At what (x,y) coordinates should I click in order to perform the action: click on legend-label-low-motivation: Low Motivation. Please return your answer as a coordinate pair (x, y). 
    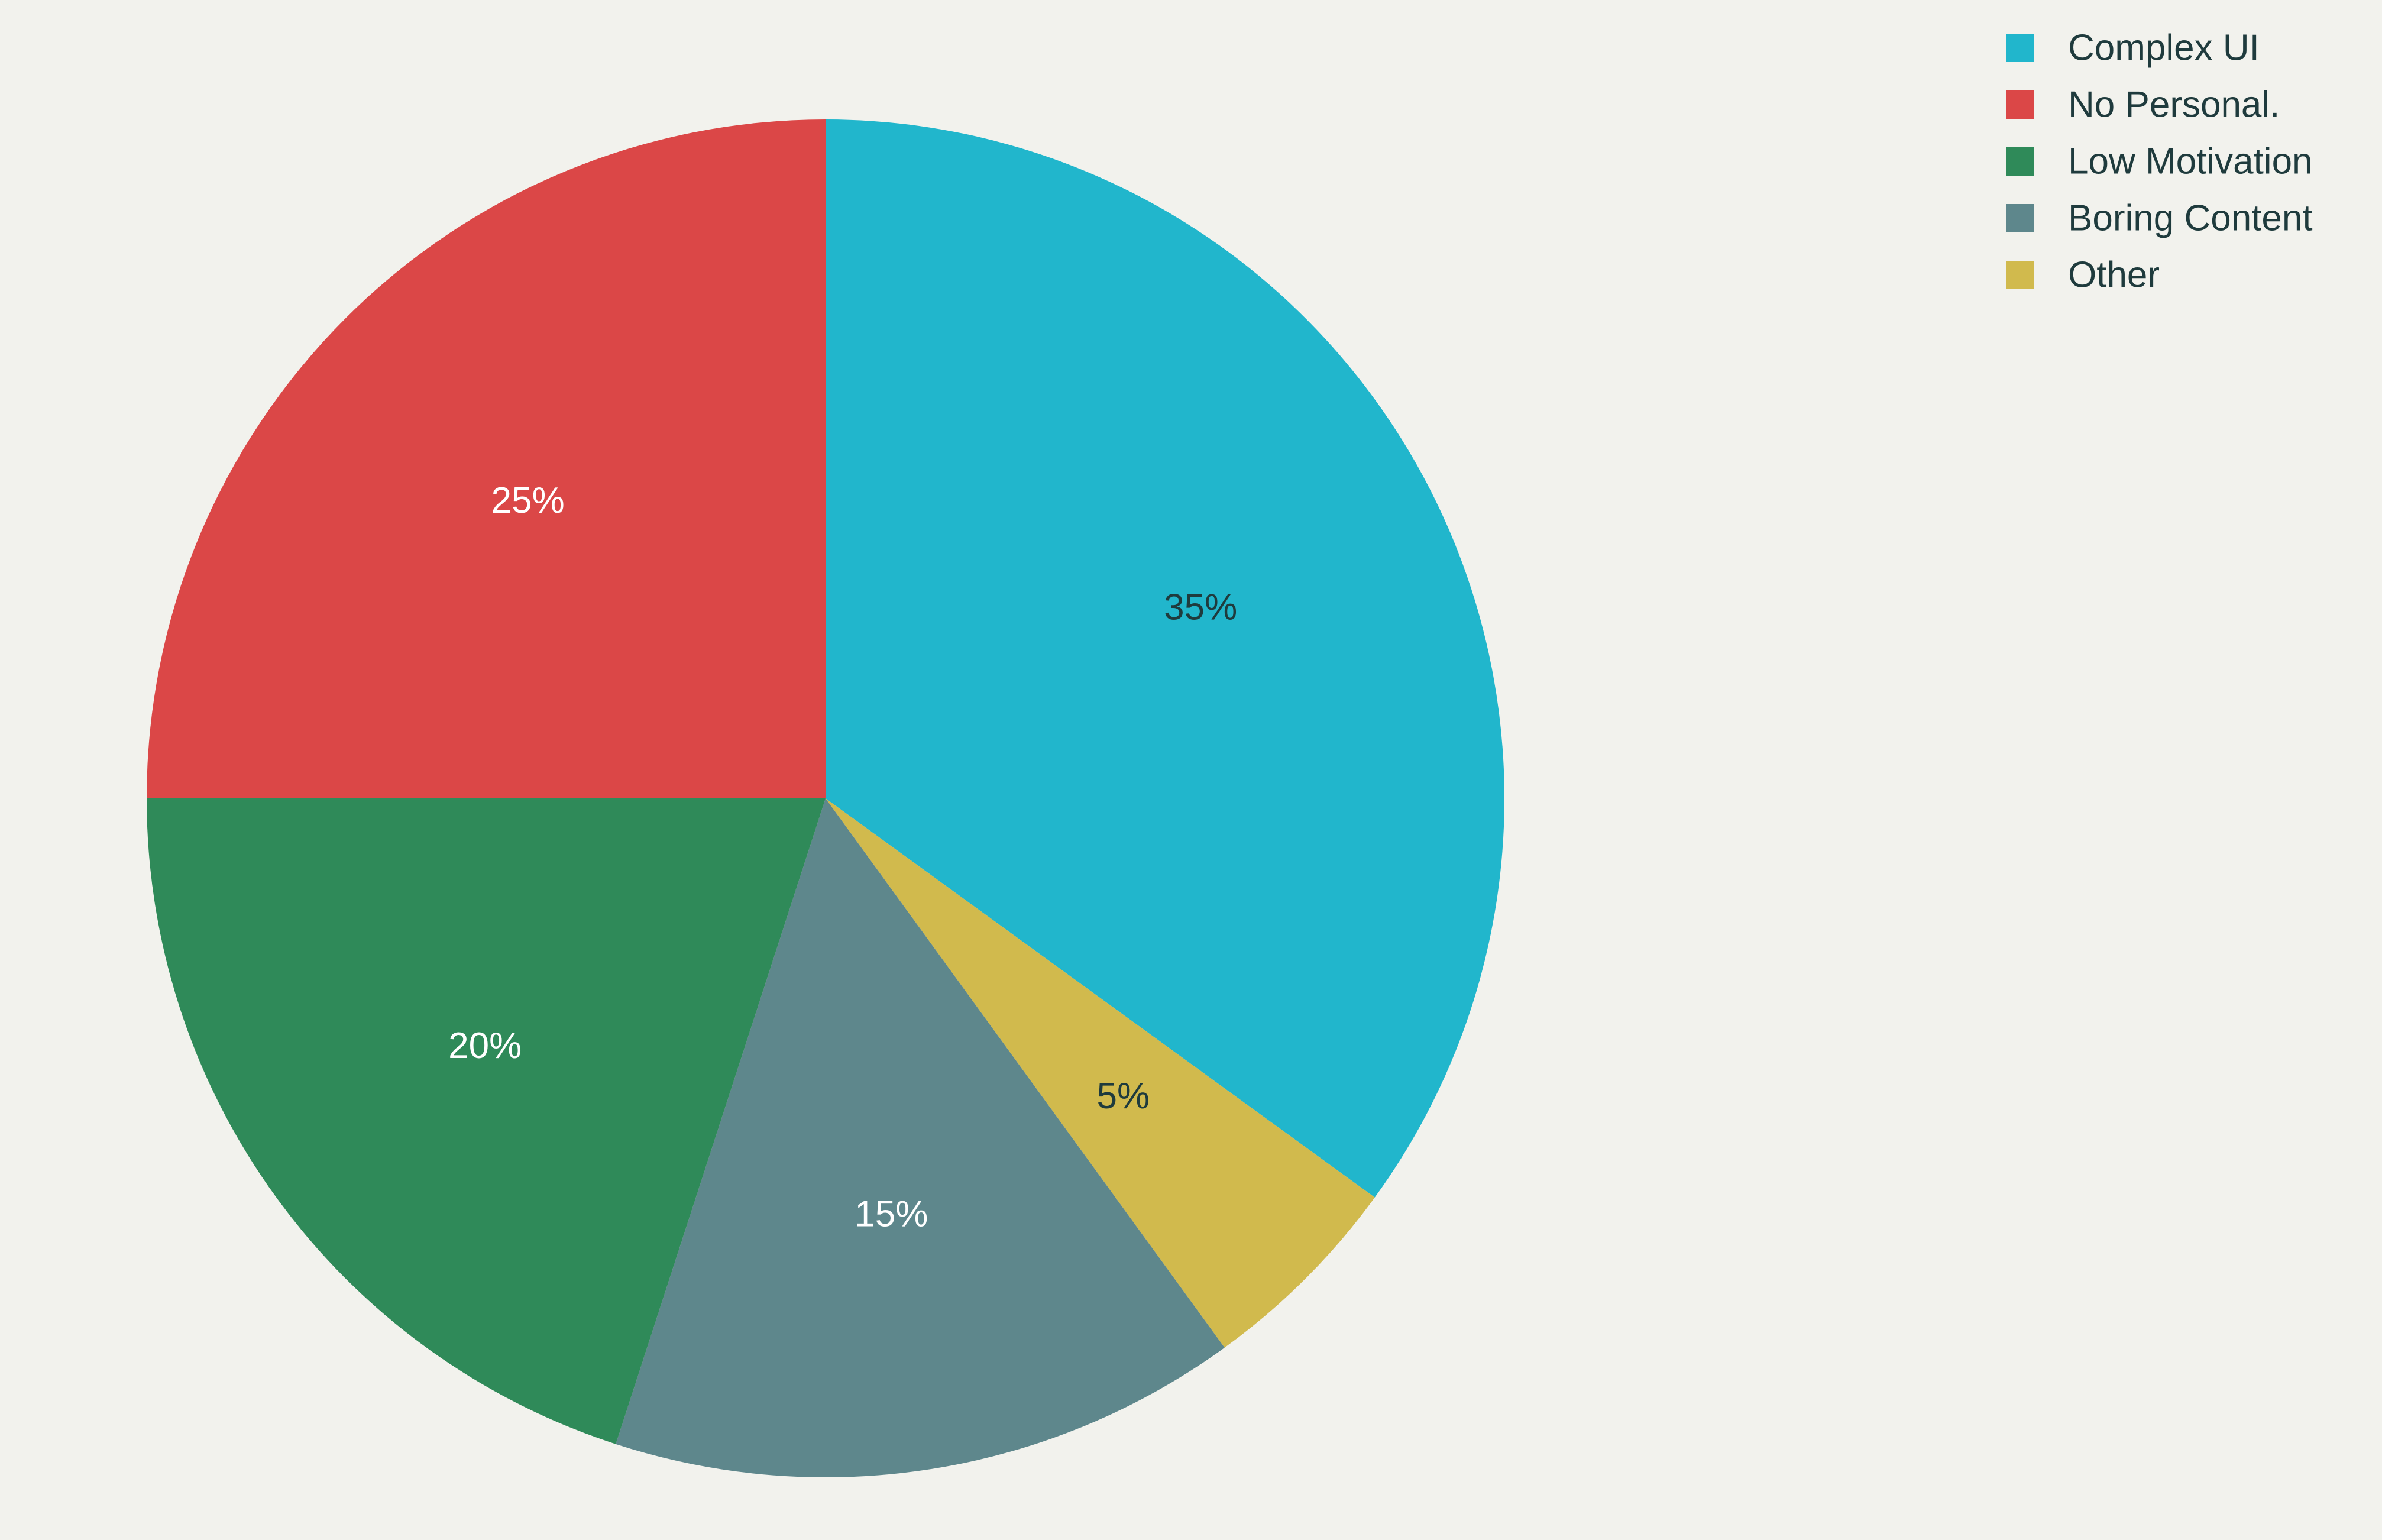
    Looking at the image, I should click on (2190, 161).